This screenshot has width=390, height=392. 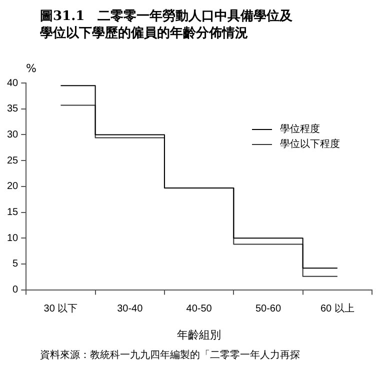 What do you see at coordinates (13, 238) in the screenshot?
I see `y-tick-label: 10` at bounding box center [13, 238].